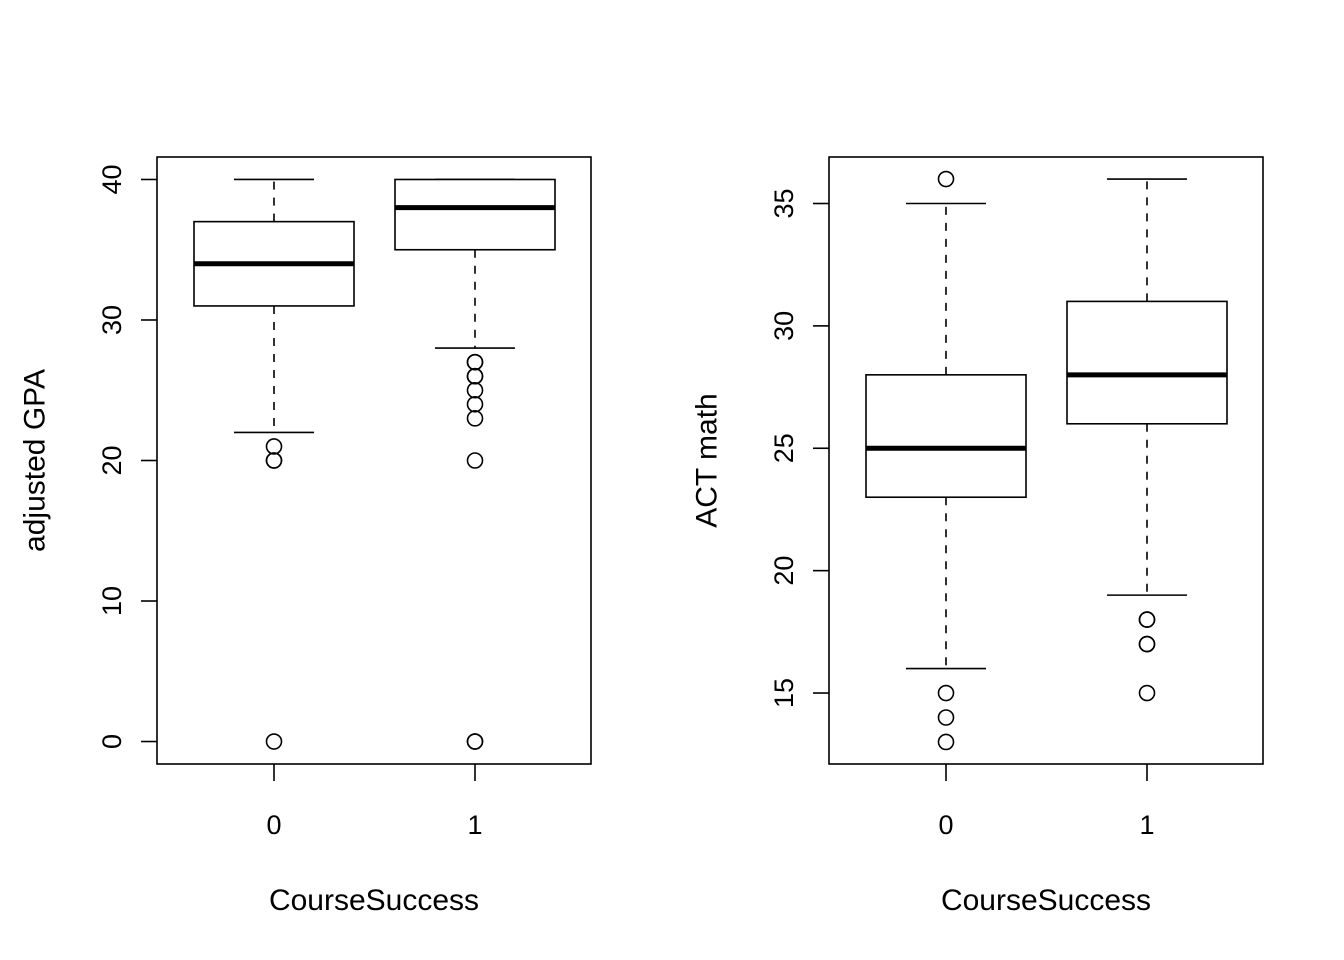  I want to click on y-axis-title: ACT math, so click(707, 460).